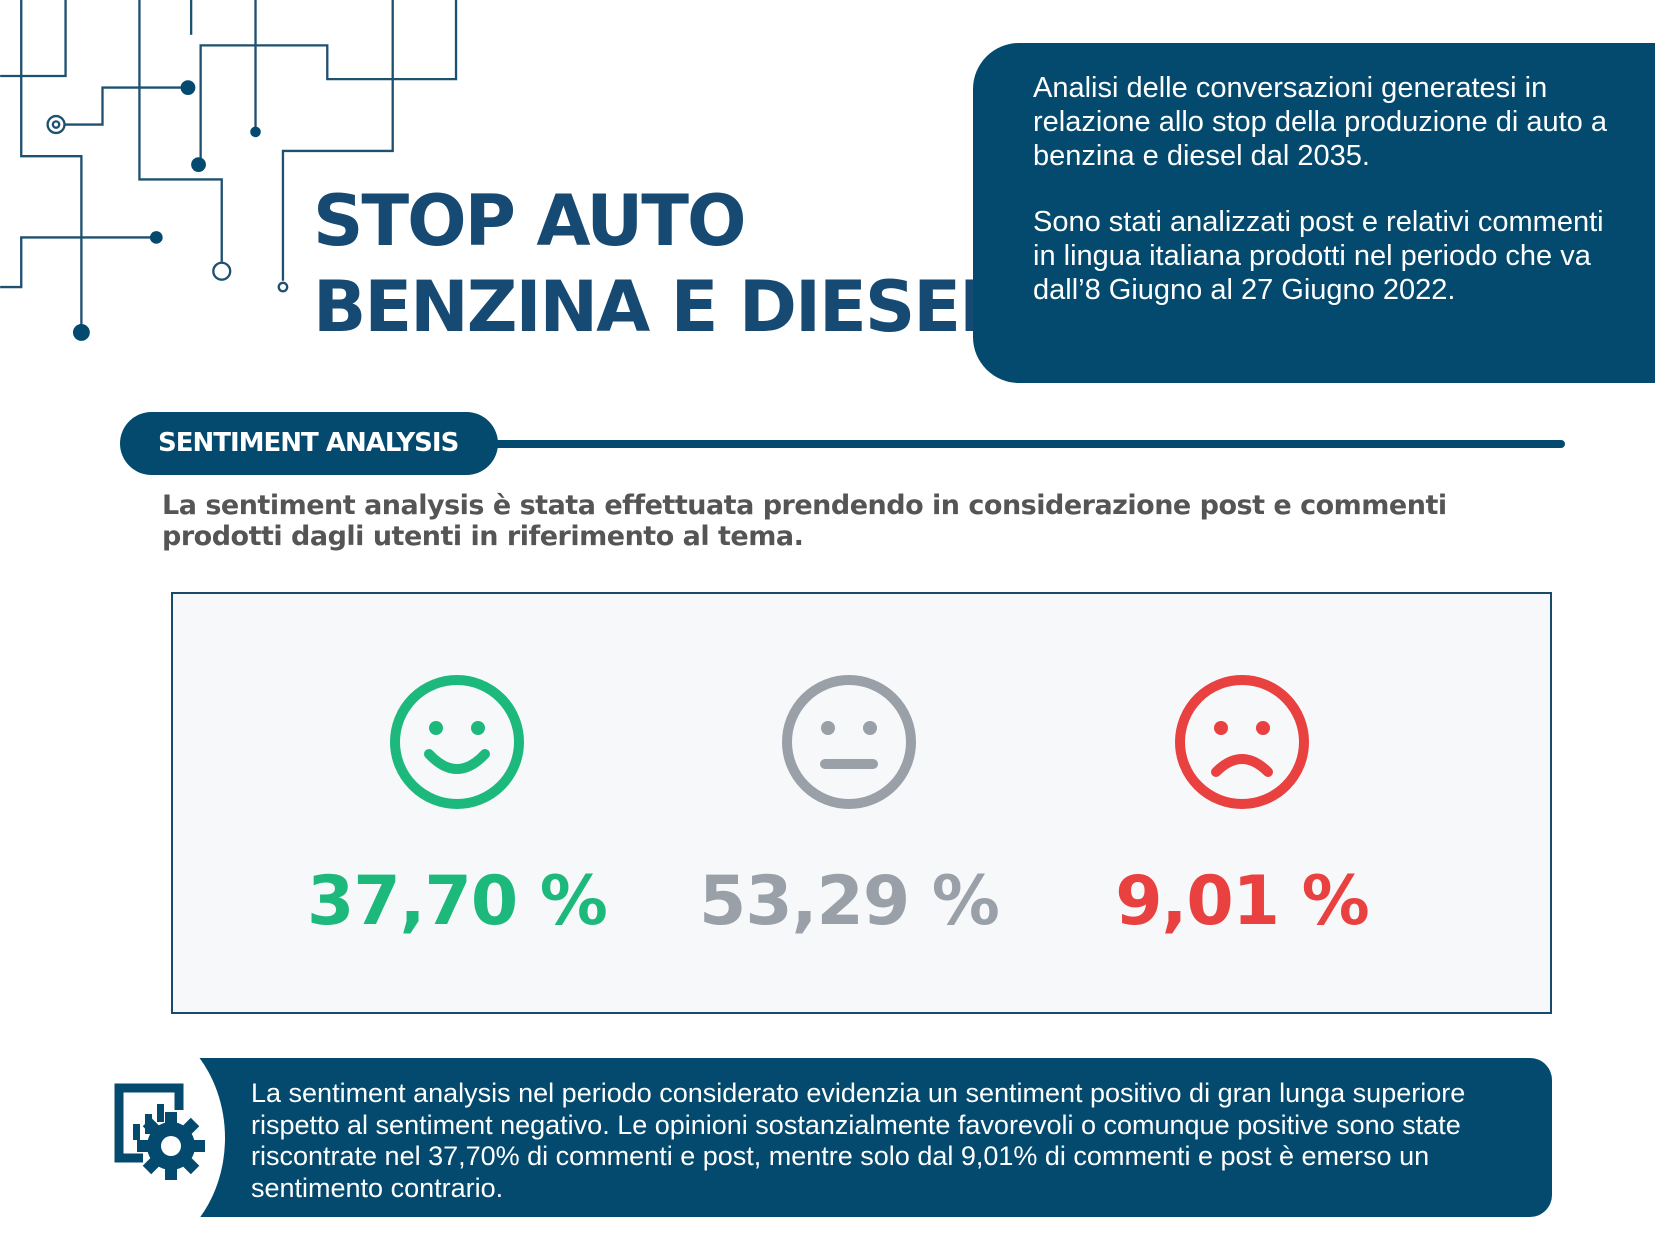 This screenshot has width=1655, height=1240. Describe the element at coordinates (159, 1131) in the screenshot. I see `analytics-gear-icon` at that location.